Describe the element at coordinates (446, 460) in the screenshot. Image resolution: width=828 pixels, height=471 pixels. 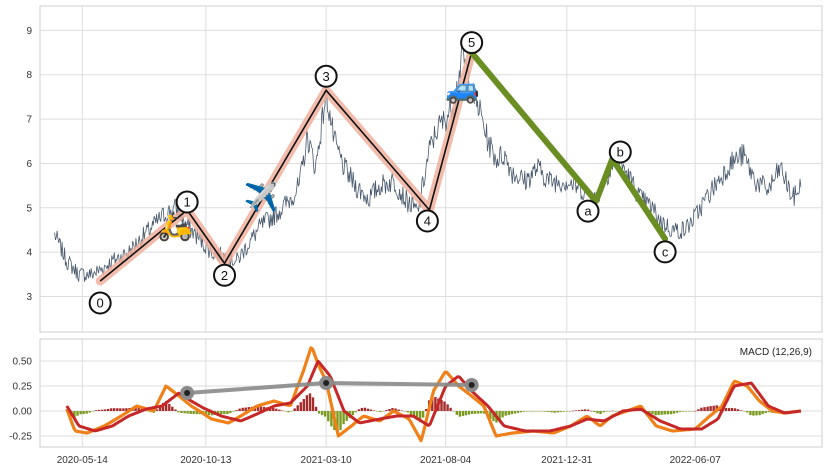
I see `x-tick-label: 2021-08-04` at that location.